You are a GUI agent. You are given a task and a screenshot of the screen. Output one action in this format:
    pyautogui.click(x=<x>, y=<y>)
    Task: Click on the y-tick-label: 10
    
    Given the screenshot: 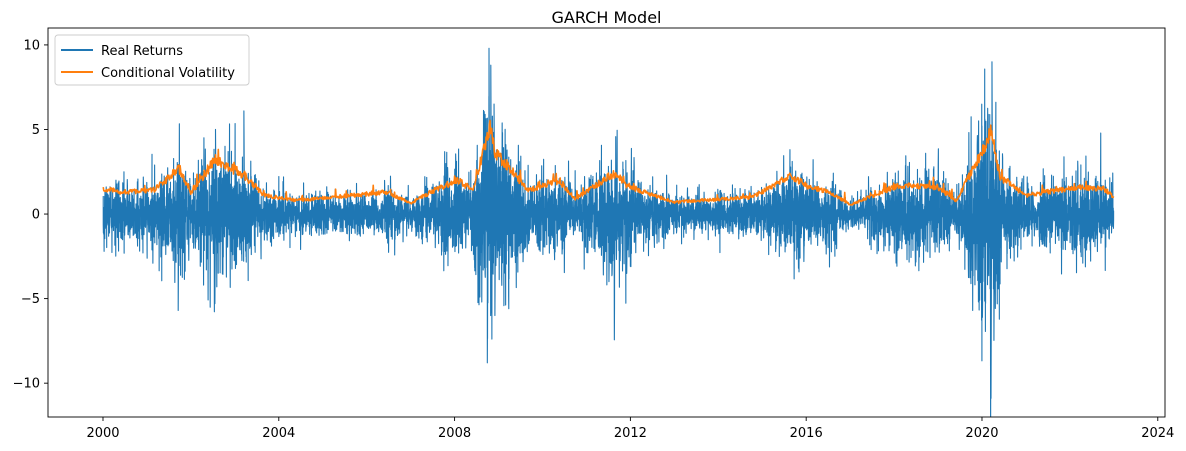 What is the action you would take?
    pyautogui.click(x=31, y=45)
    